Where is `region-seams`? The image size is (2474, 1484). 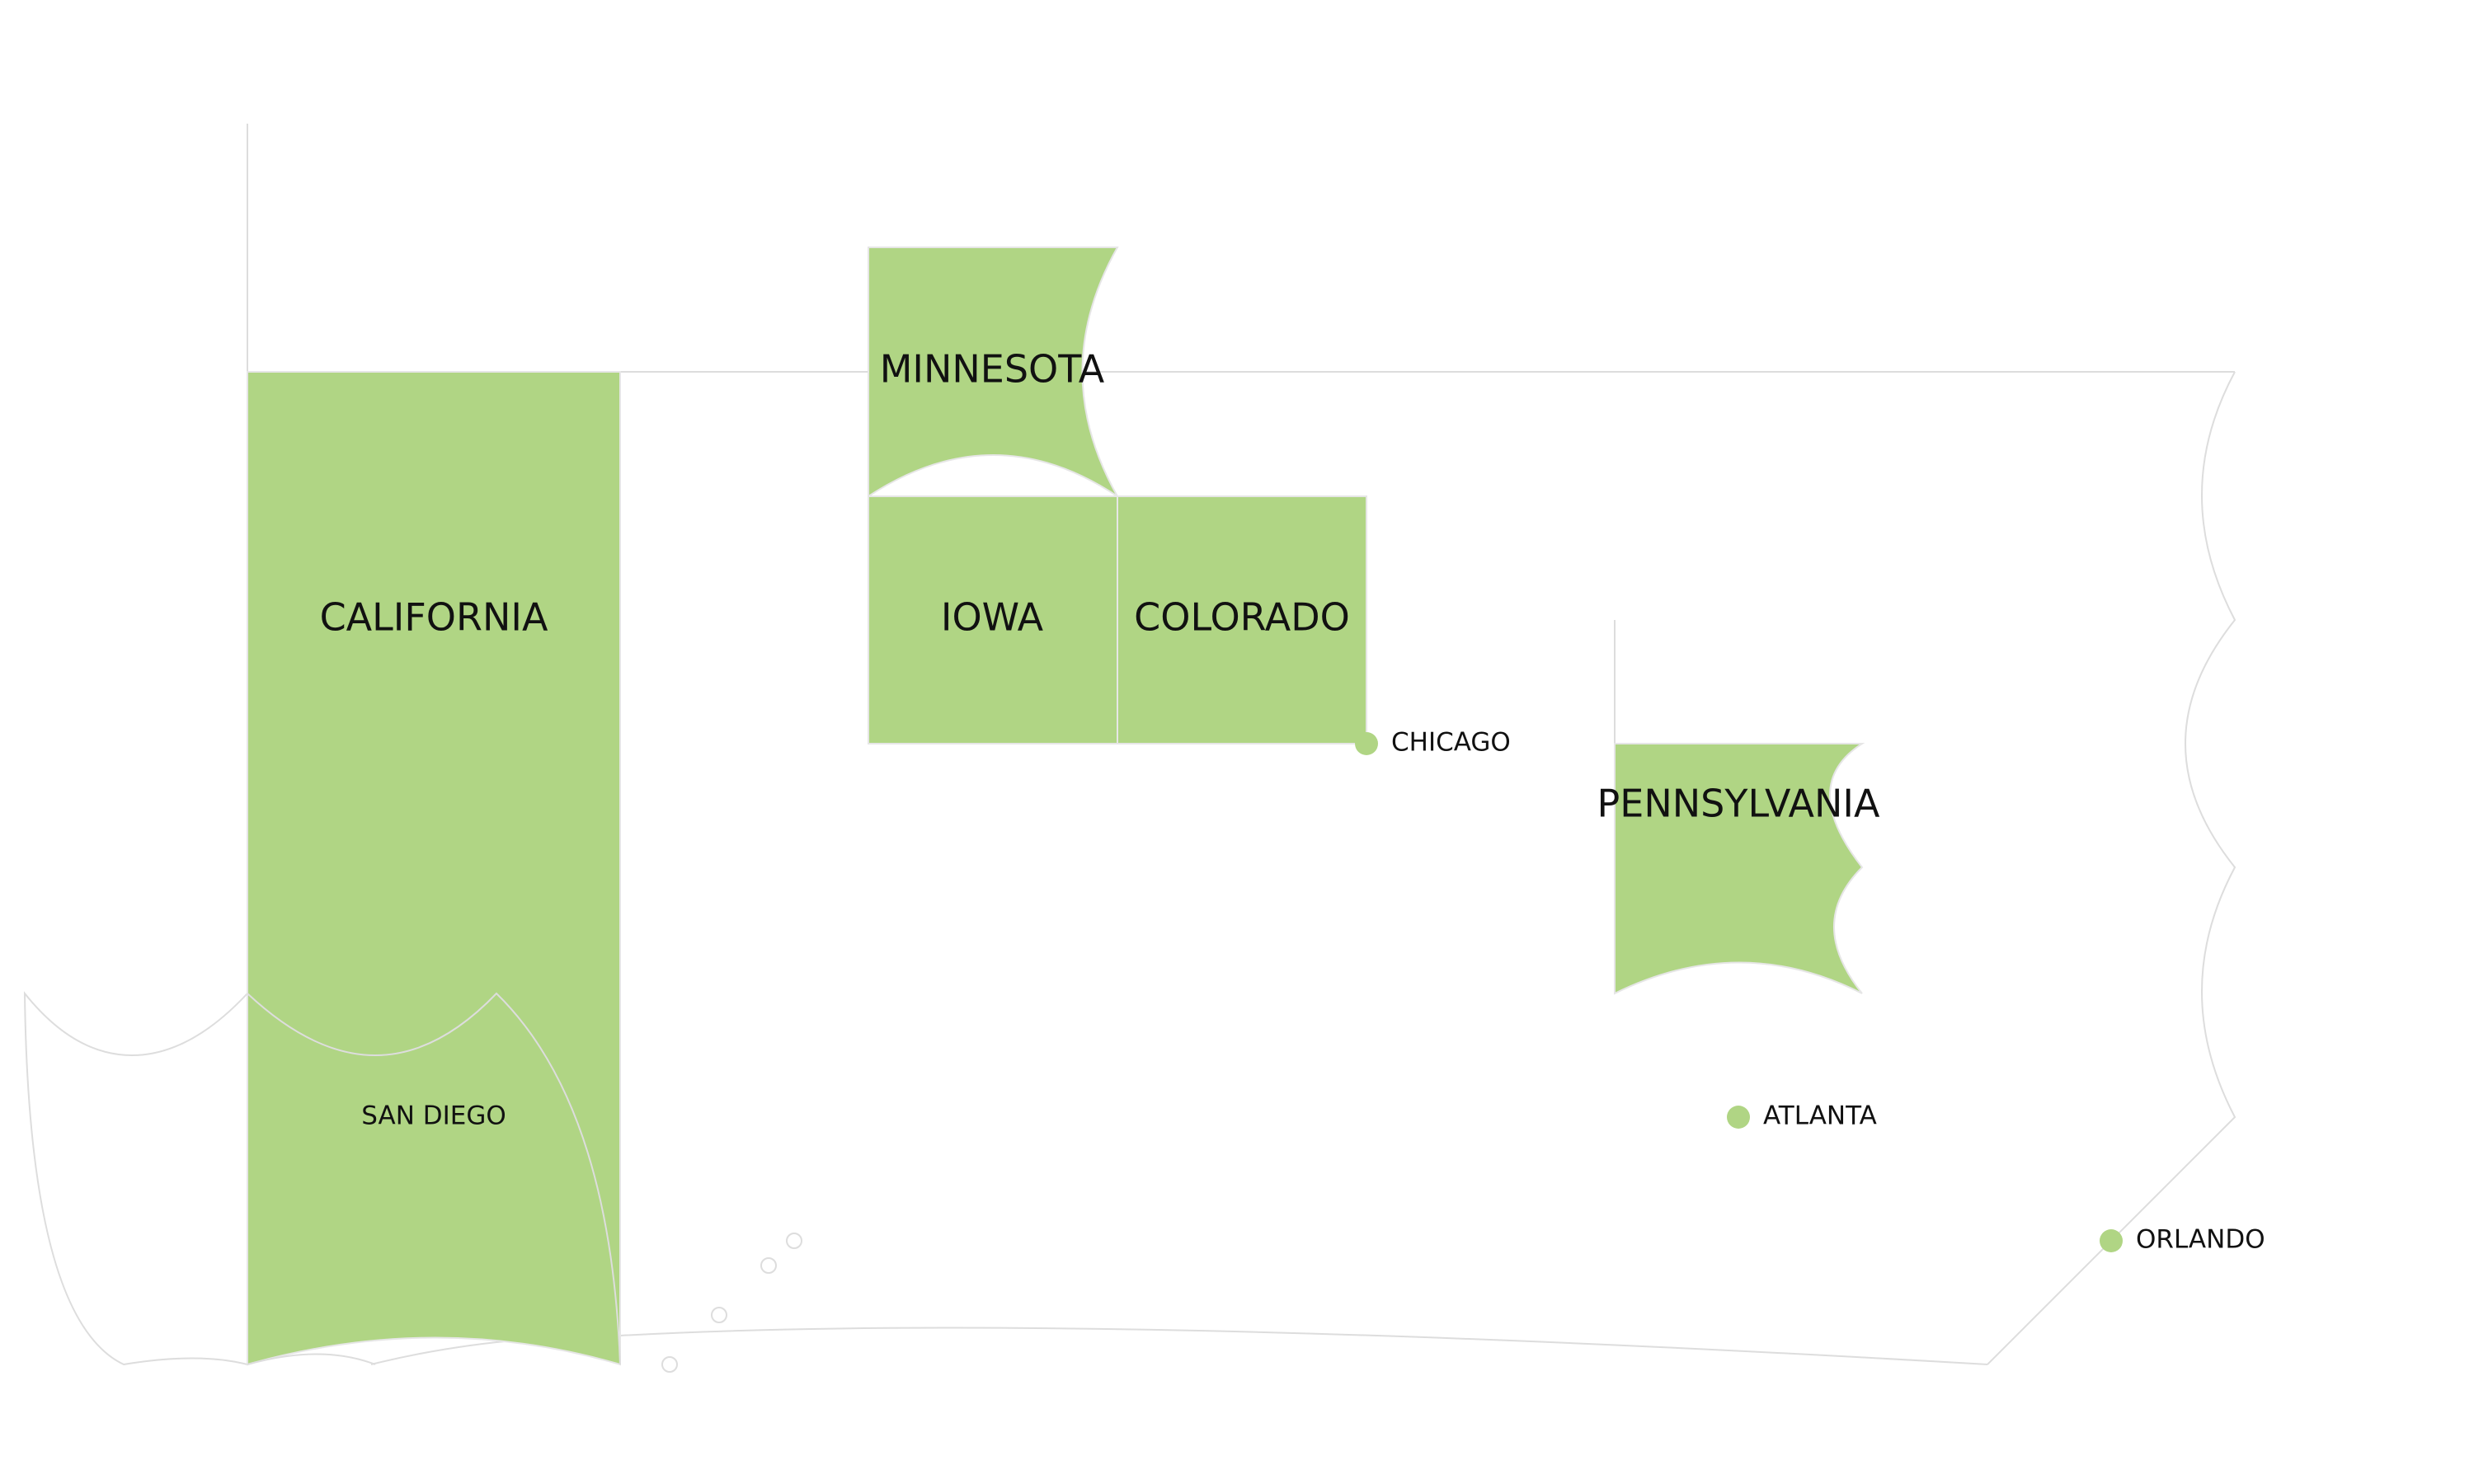 region-seams is located at coordinates (434, 1178).